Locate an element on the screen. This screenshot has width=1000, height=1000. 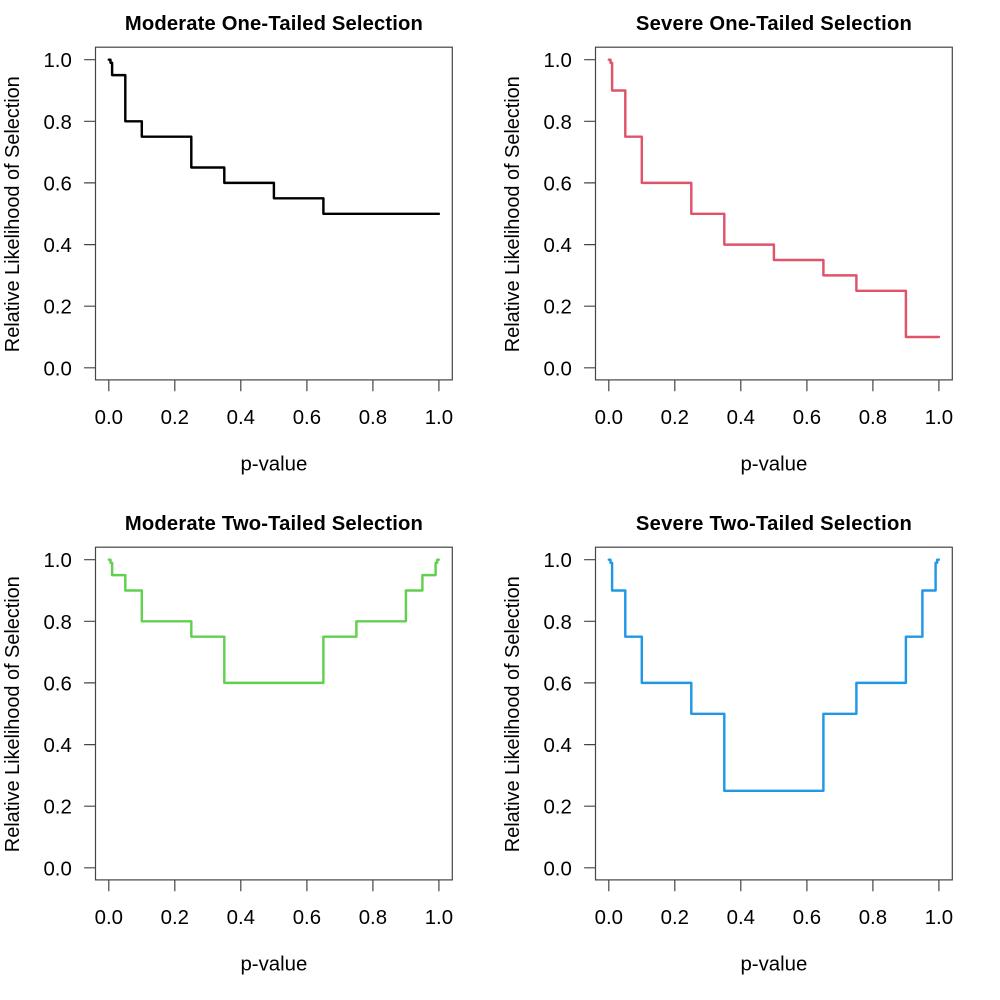
svg-text: Moderate One-Tailed Selection is located at coordinates (274, 24).